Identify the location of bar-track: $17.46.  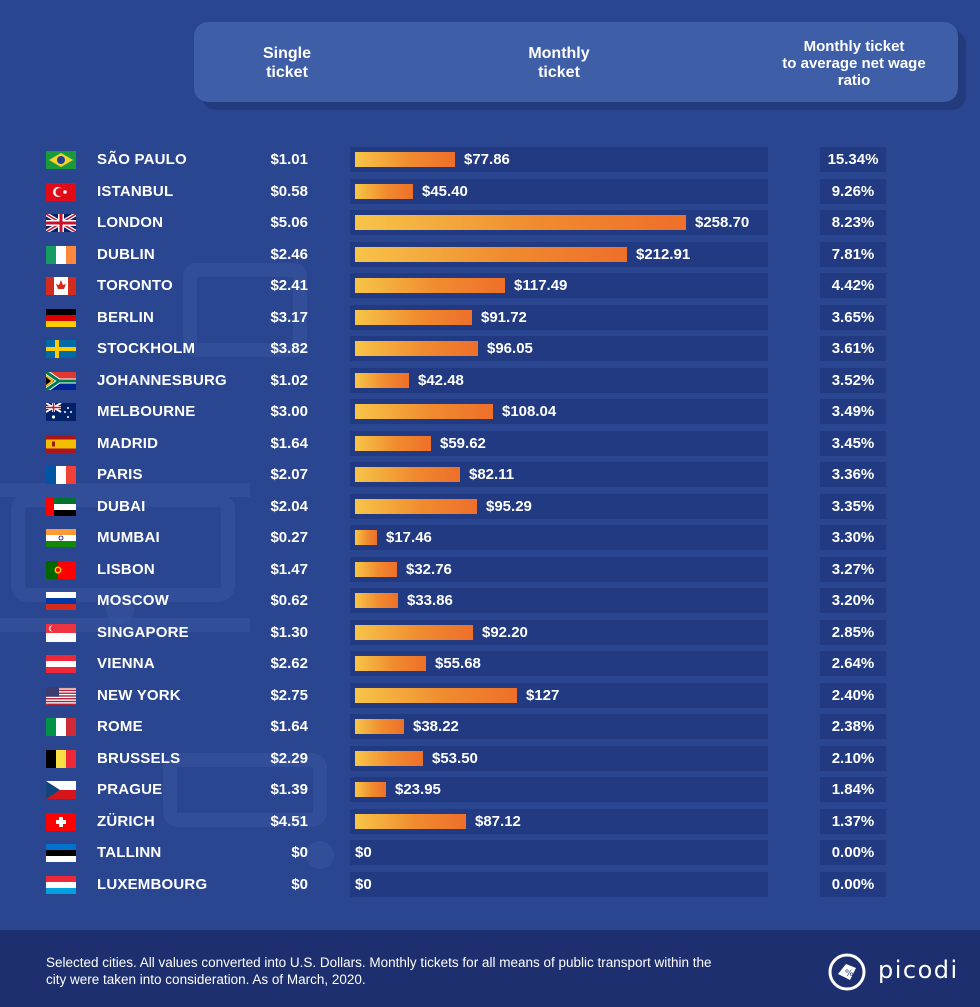
(559, 537).